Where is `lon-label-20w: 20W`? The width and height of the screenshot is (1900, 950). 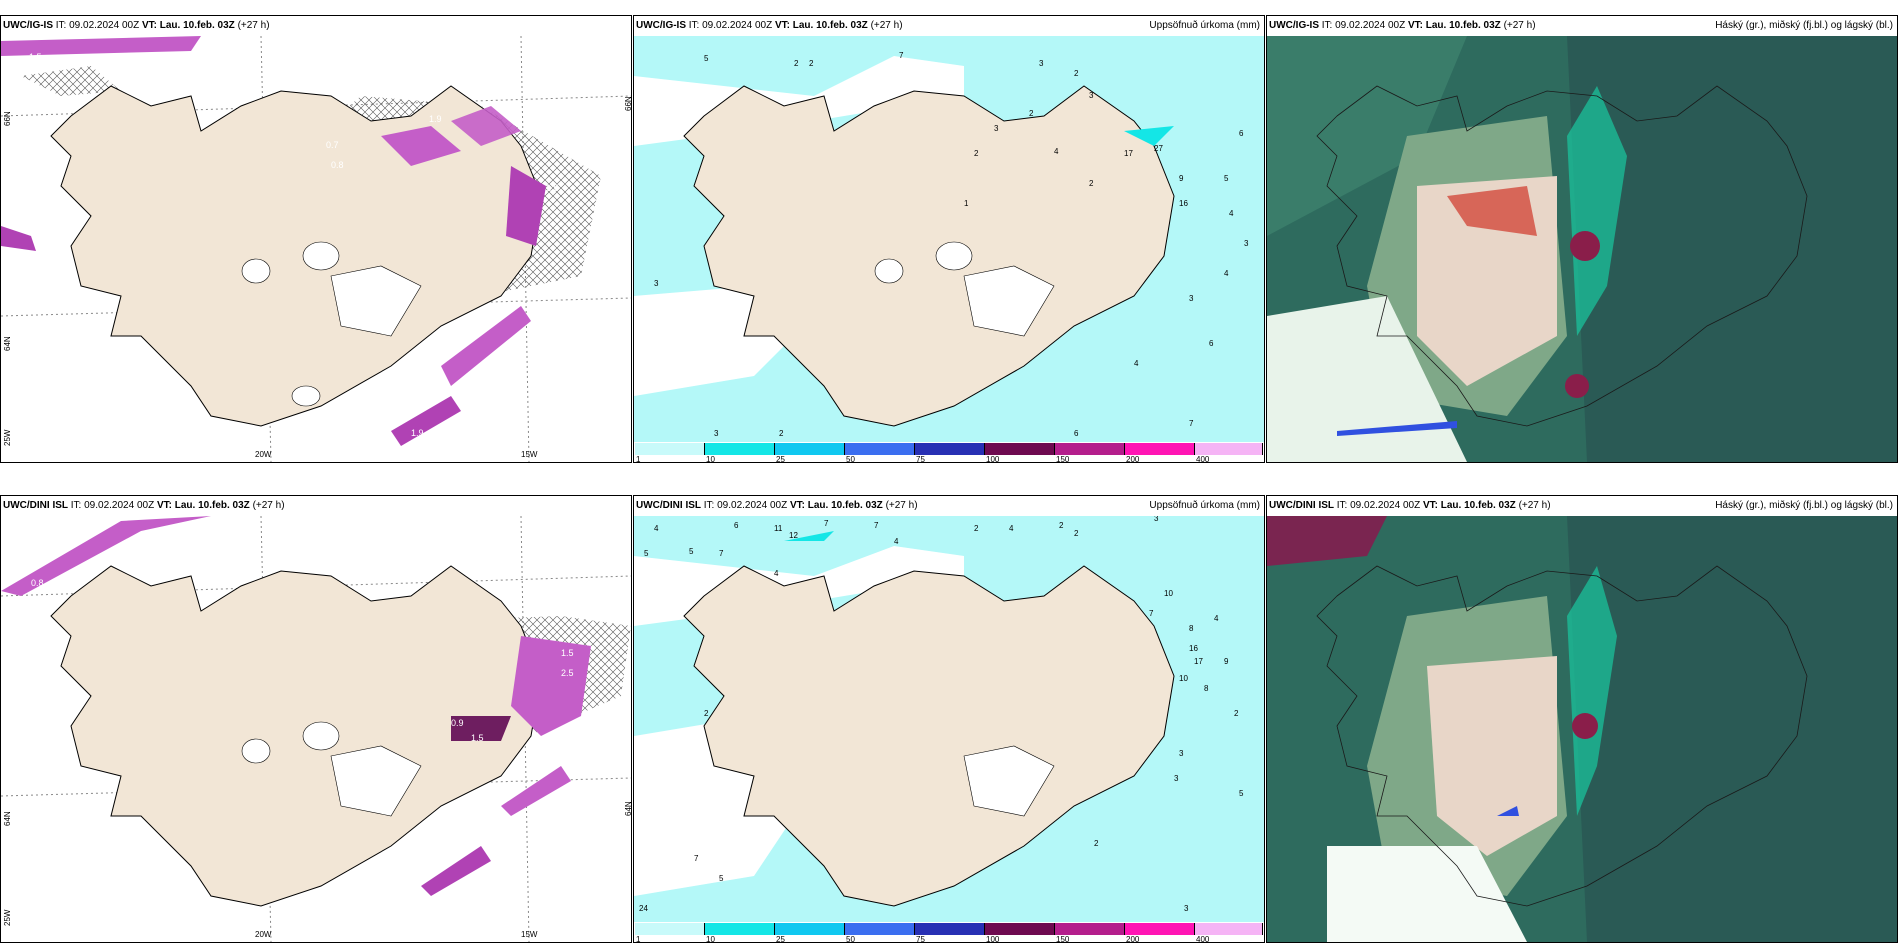 lon-label-20w: 20W is located at coordinates (263, 454).